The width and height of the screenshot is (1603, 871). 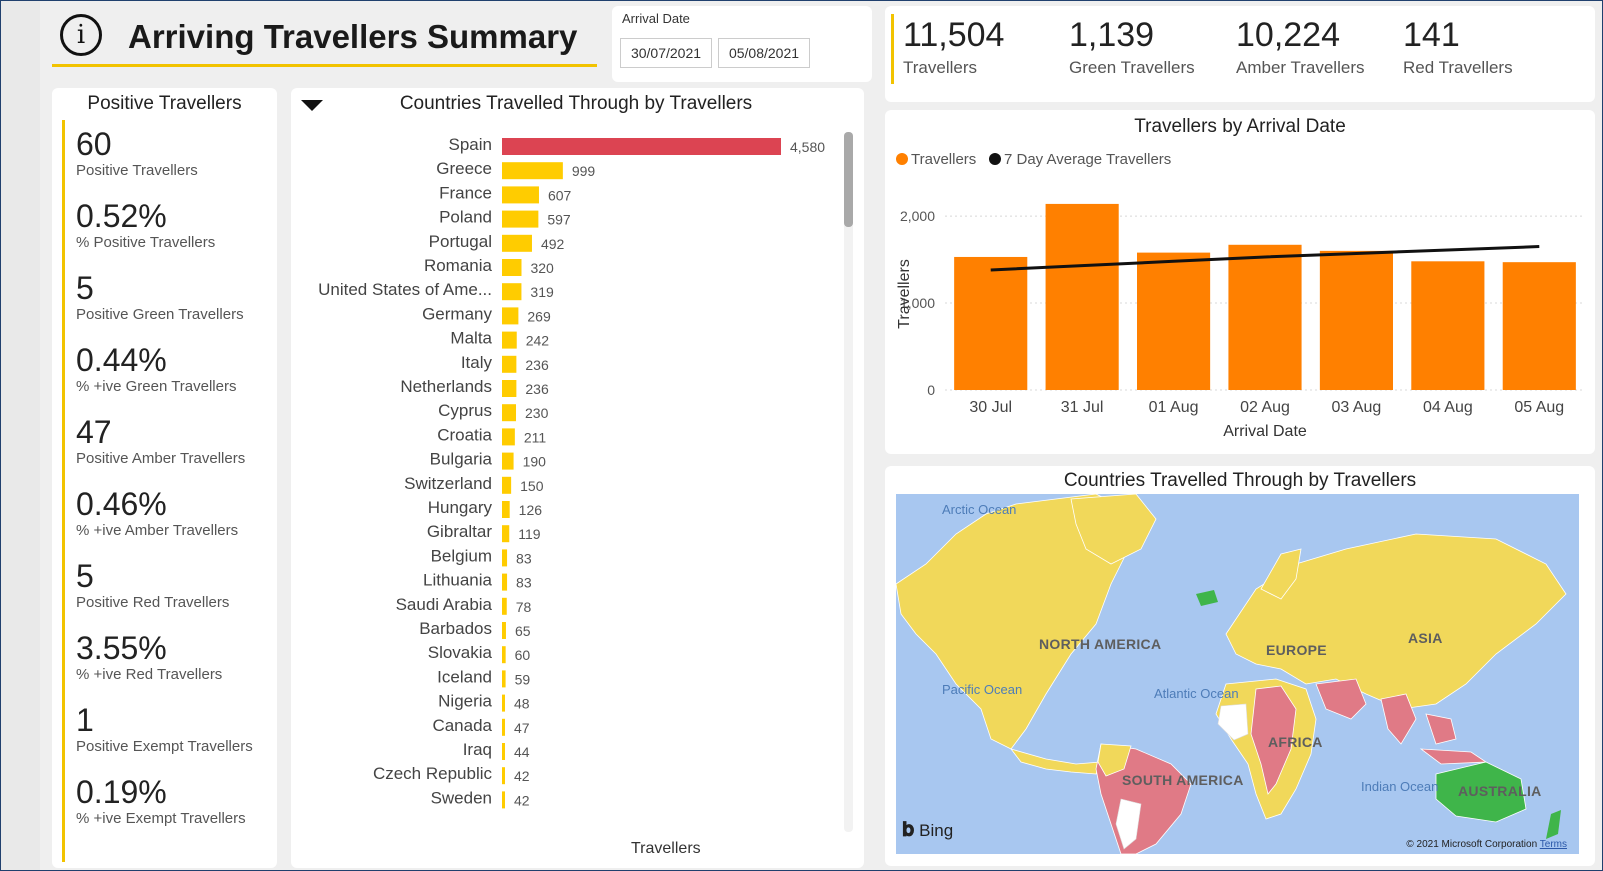 What do you see at coordinates (560, 195) in the screenshot?
I see `data-label: 607` at bounding box center [560, 195].